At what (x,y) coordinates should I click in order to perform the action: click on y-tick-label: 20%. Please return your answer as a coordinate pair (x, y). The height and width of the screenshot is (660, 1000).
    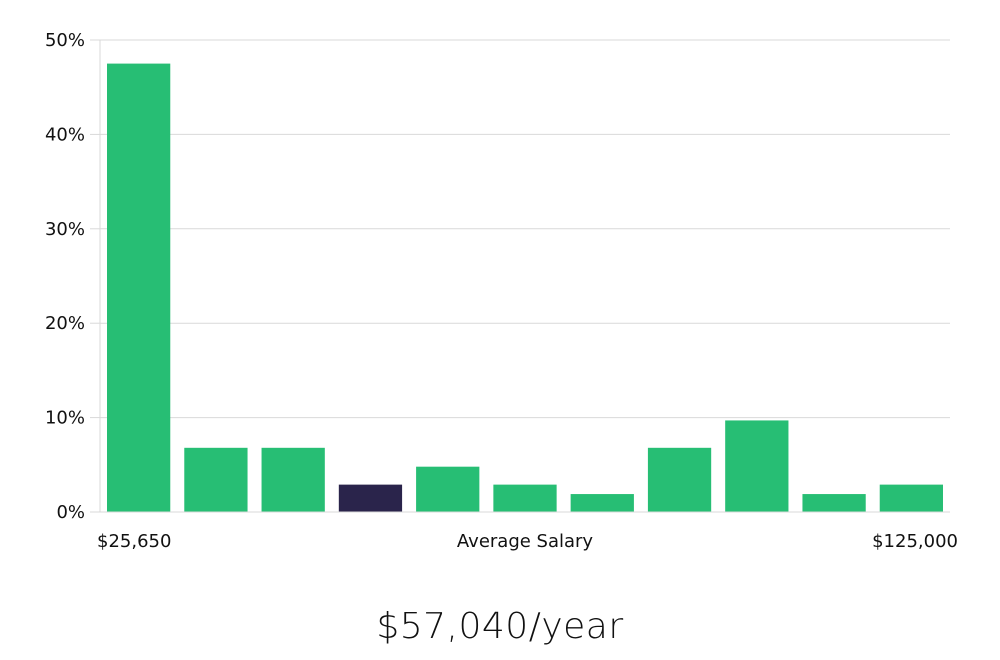
    Looking at the image, I should click on (65, 323).